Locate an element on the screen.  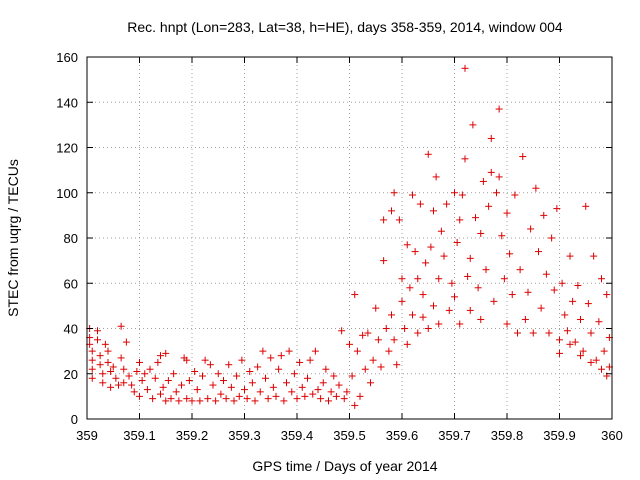
x-tick-label: 359.4 is located at coordinates (297, 435).